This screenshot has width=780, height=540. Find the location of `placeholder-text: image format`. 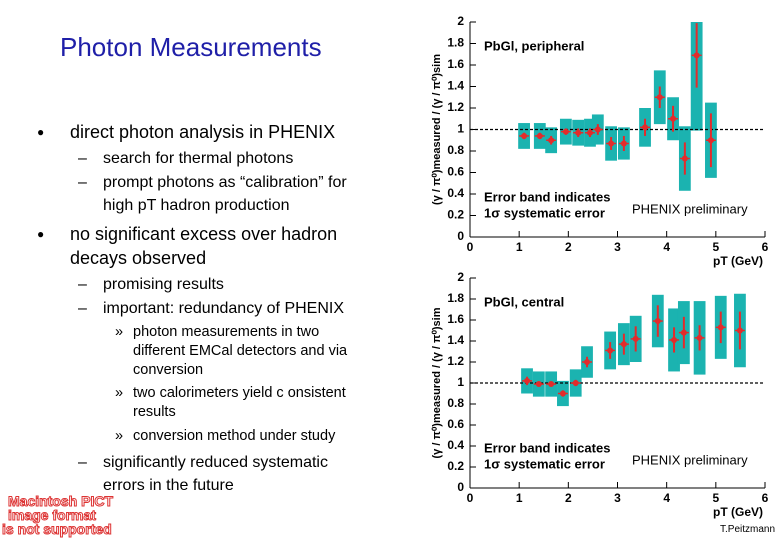

placeholder-text: image format is located at coordinates (52, 515).